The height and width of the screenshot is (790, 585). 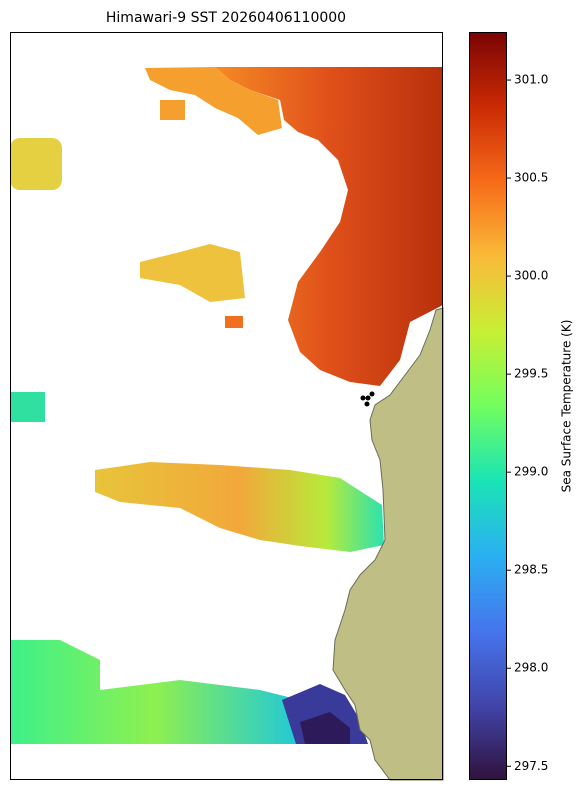 I want to click on colorbar-tick-label: 300.0, so click(x=531, y=276).